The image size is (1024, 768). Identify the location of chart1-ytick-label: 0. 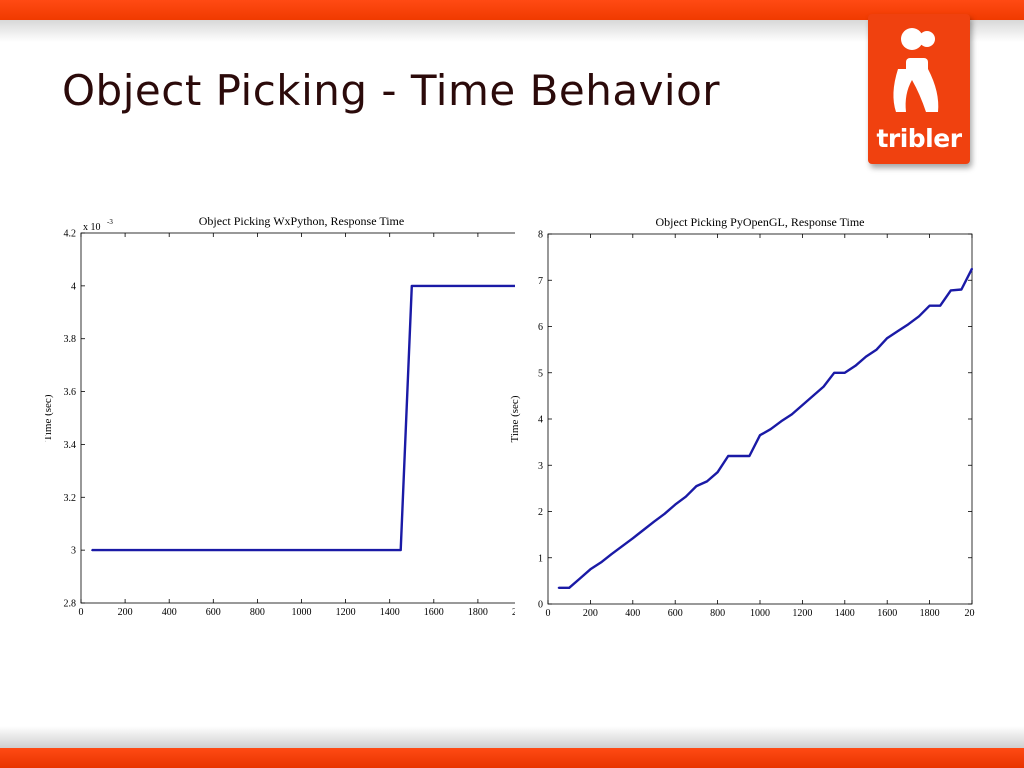
(540, 605).